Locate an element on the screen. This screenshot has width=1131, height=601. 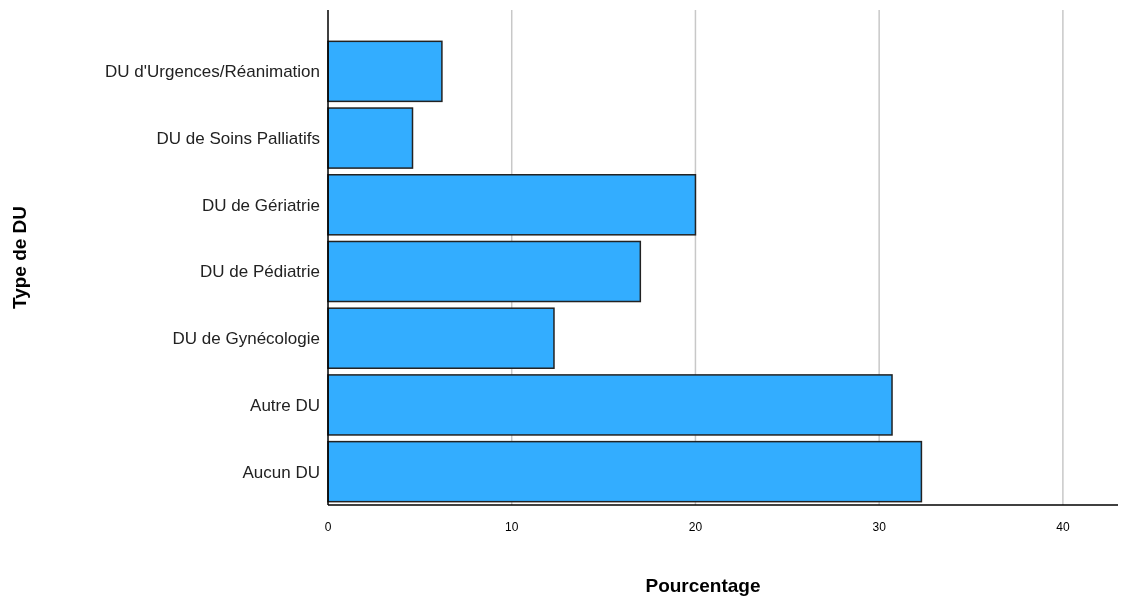
y-axis-title: Type de DU is located at coordinates (19, 257).